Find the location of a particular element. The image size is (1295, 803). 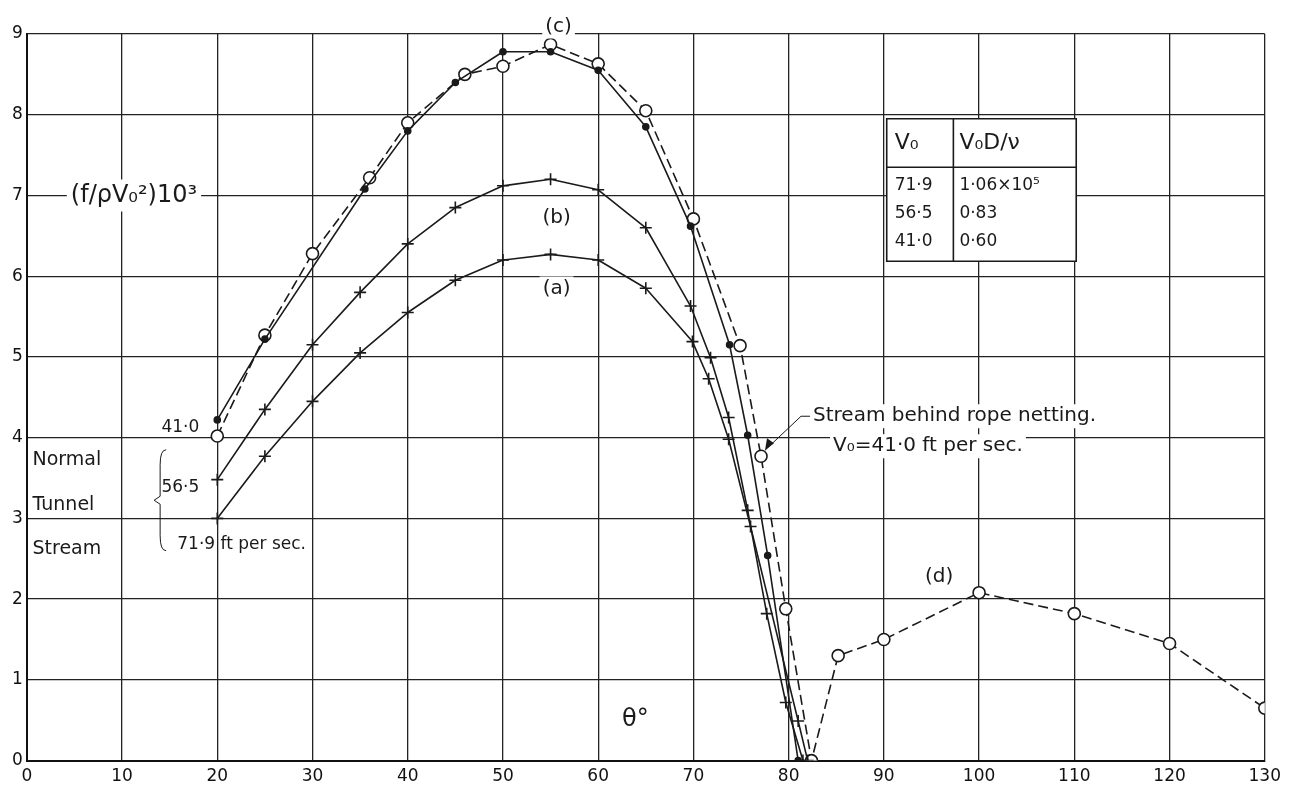

x-tick-label: 50 is located at coordinates (503, 775).